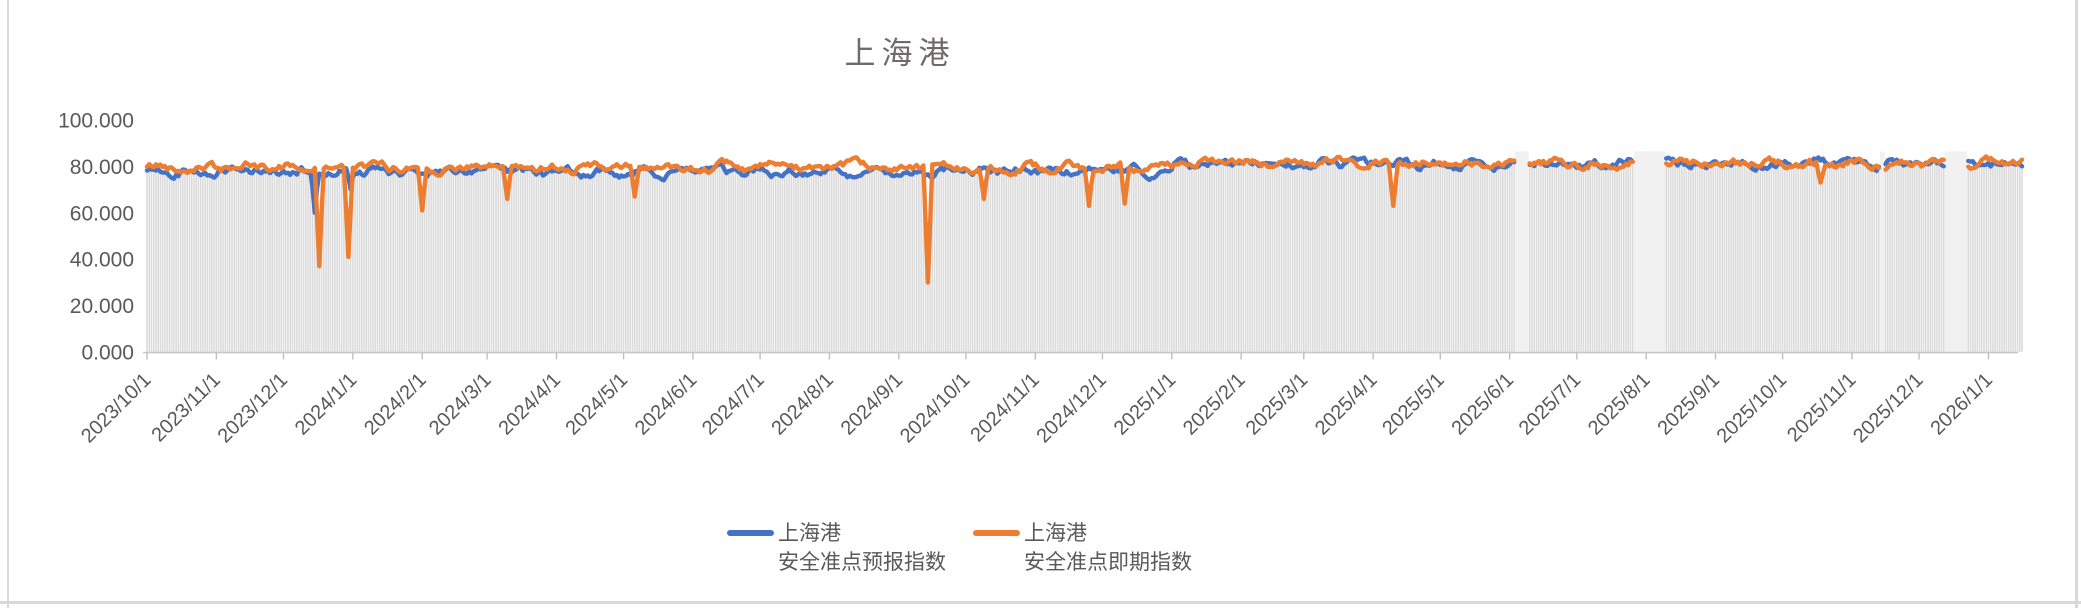  What do you see at coordinates (1741, 251) in the screenshot?
I see `gap-blocks` at bounding box center [1741, 251].